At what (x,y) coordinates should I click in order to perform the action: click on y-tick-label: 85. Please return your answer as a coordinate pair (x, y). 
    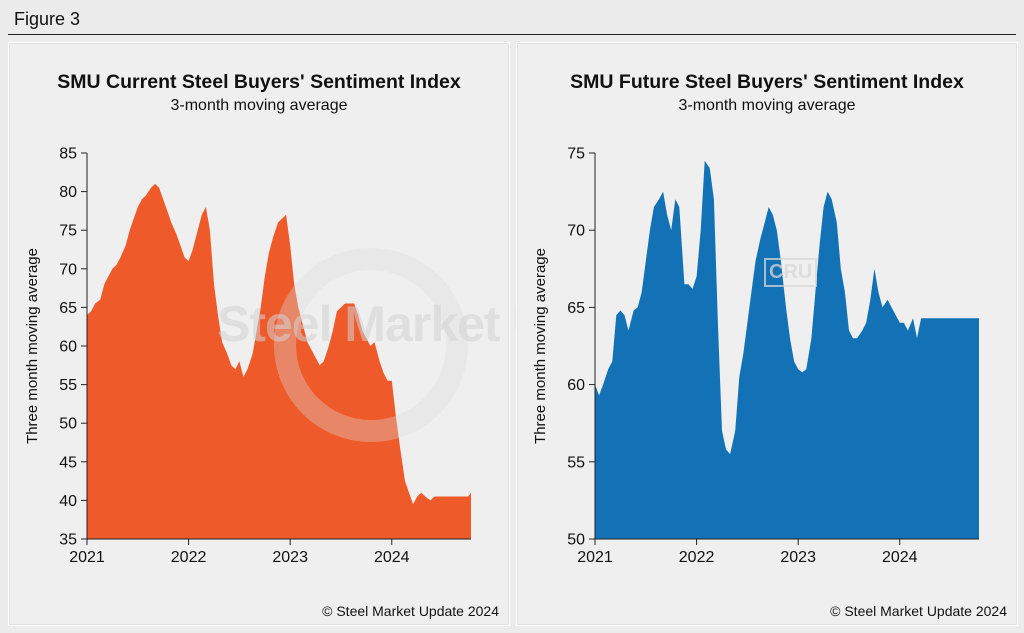
    Looking at the image, I should click on (68, 154).